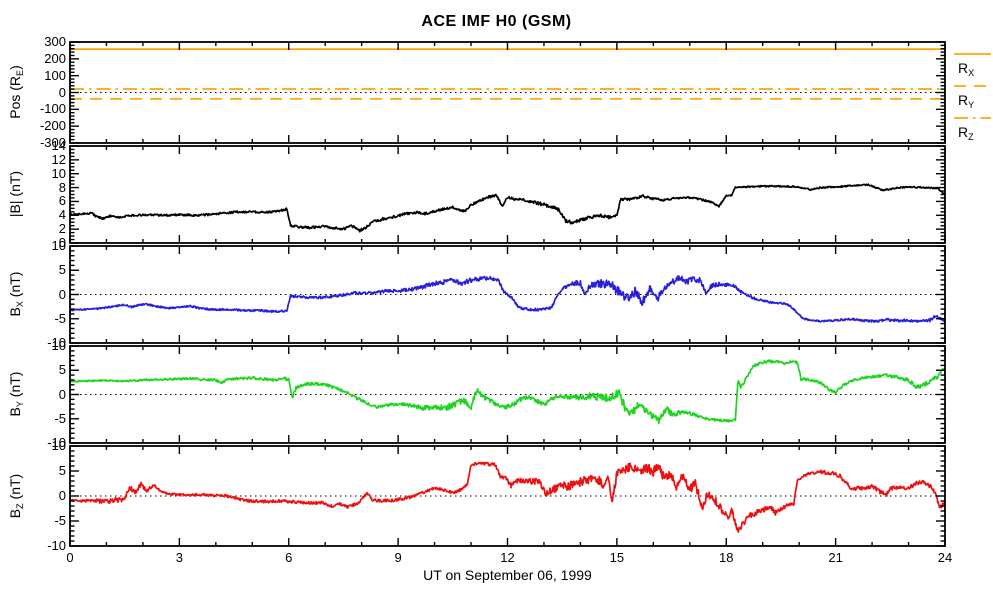  Describe the element at coordinates (62, 215) in the screenshot. I see `y-tick-label-bmag: 4` at that location.